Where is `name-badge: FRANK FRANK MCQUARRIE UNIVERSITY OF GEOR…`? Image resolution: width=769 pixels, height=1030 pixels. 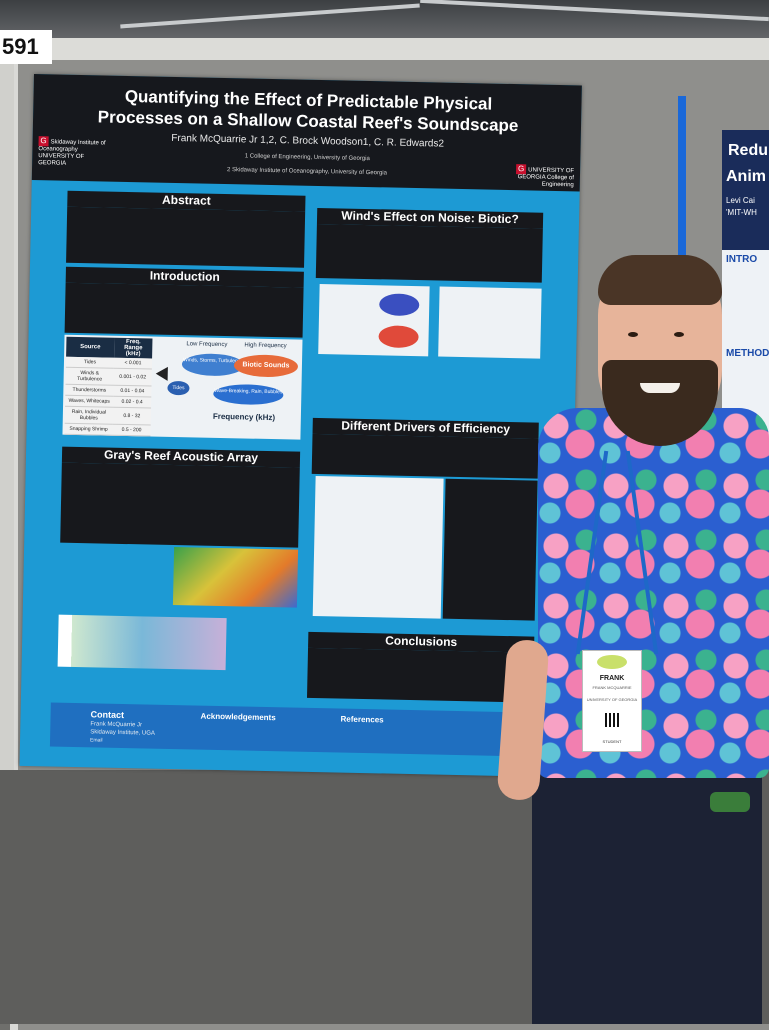
name-badge: FRANK FRANK MCQUARRIE UNIVERSITY OF GEOR… is located at coordinates (612, 701).